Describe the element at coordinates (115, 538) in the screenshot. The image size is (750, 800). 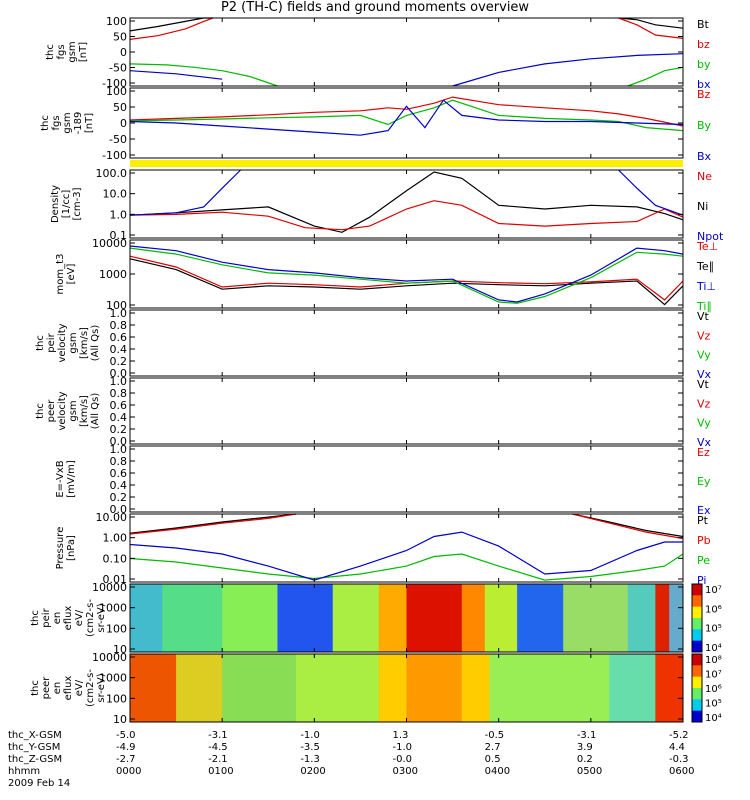
I see `y-tick-label: 1.00` at that location.